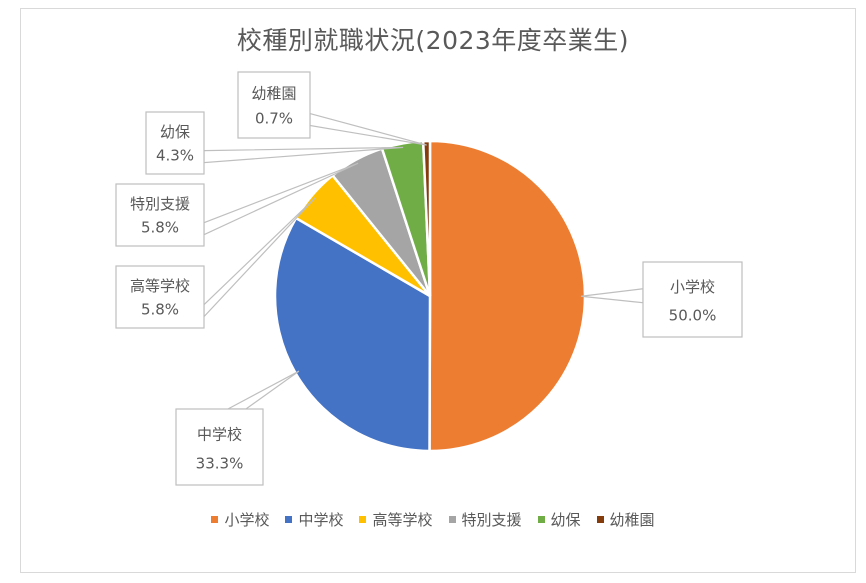 This screenshot has width=866, height=583. I want to click on legend-item-2: 中学校, so click(314, 519).